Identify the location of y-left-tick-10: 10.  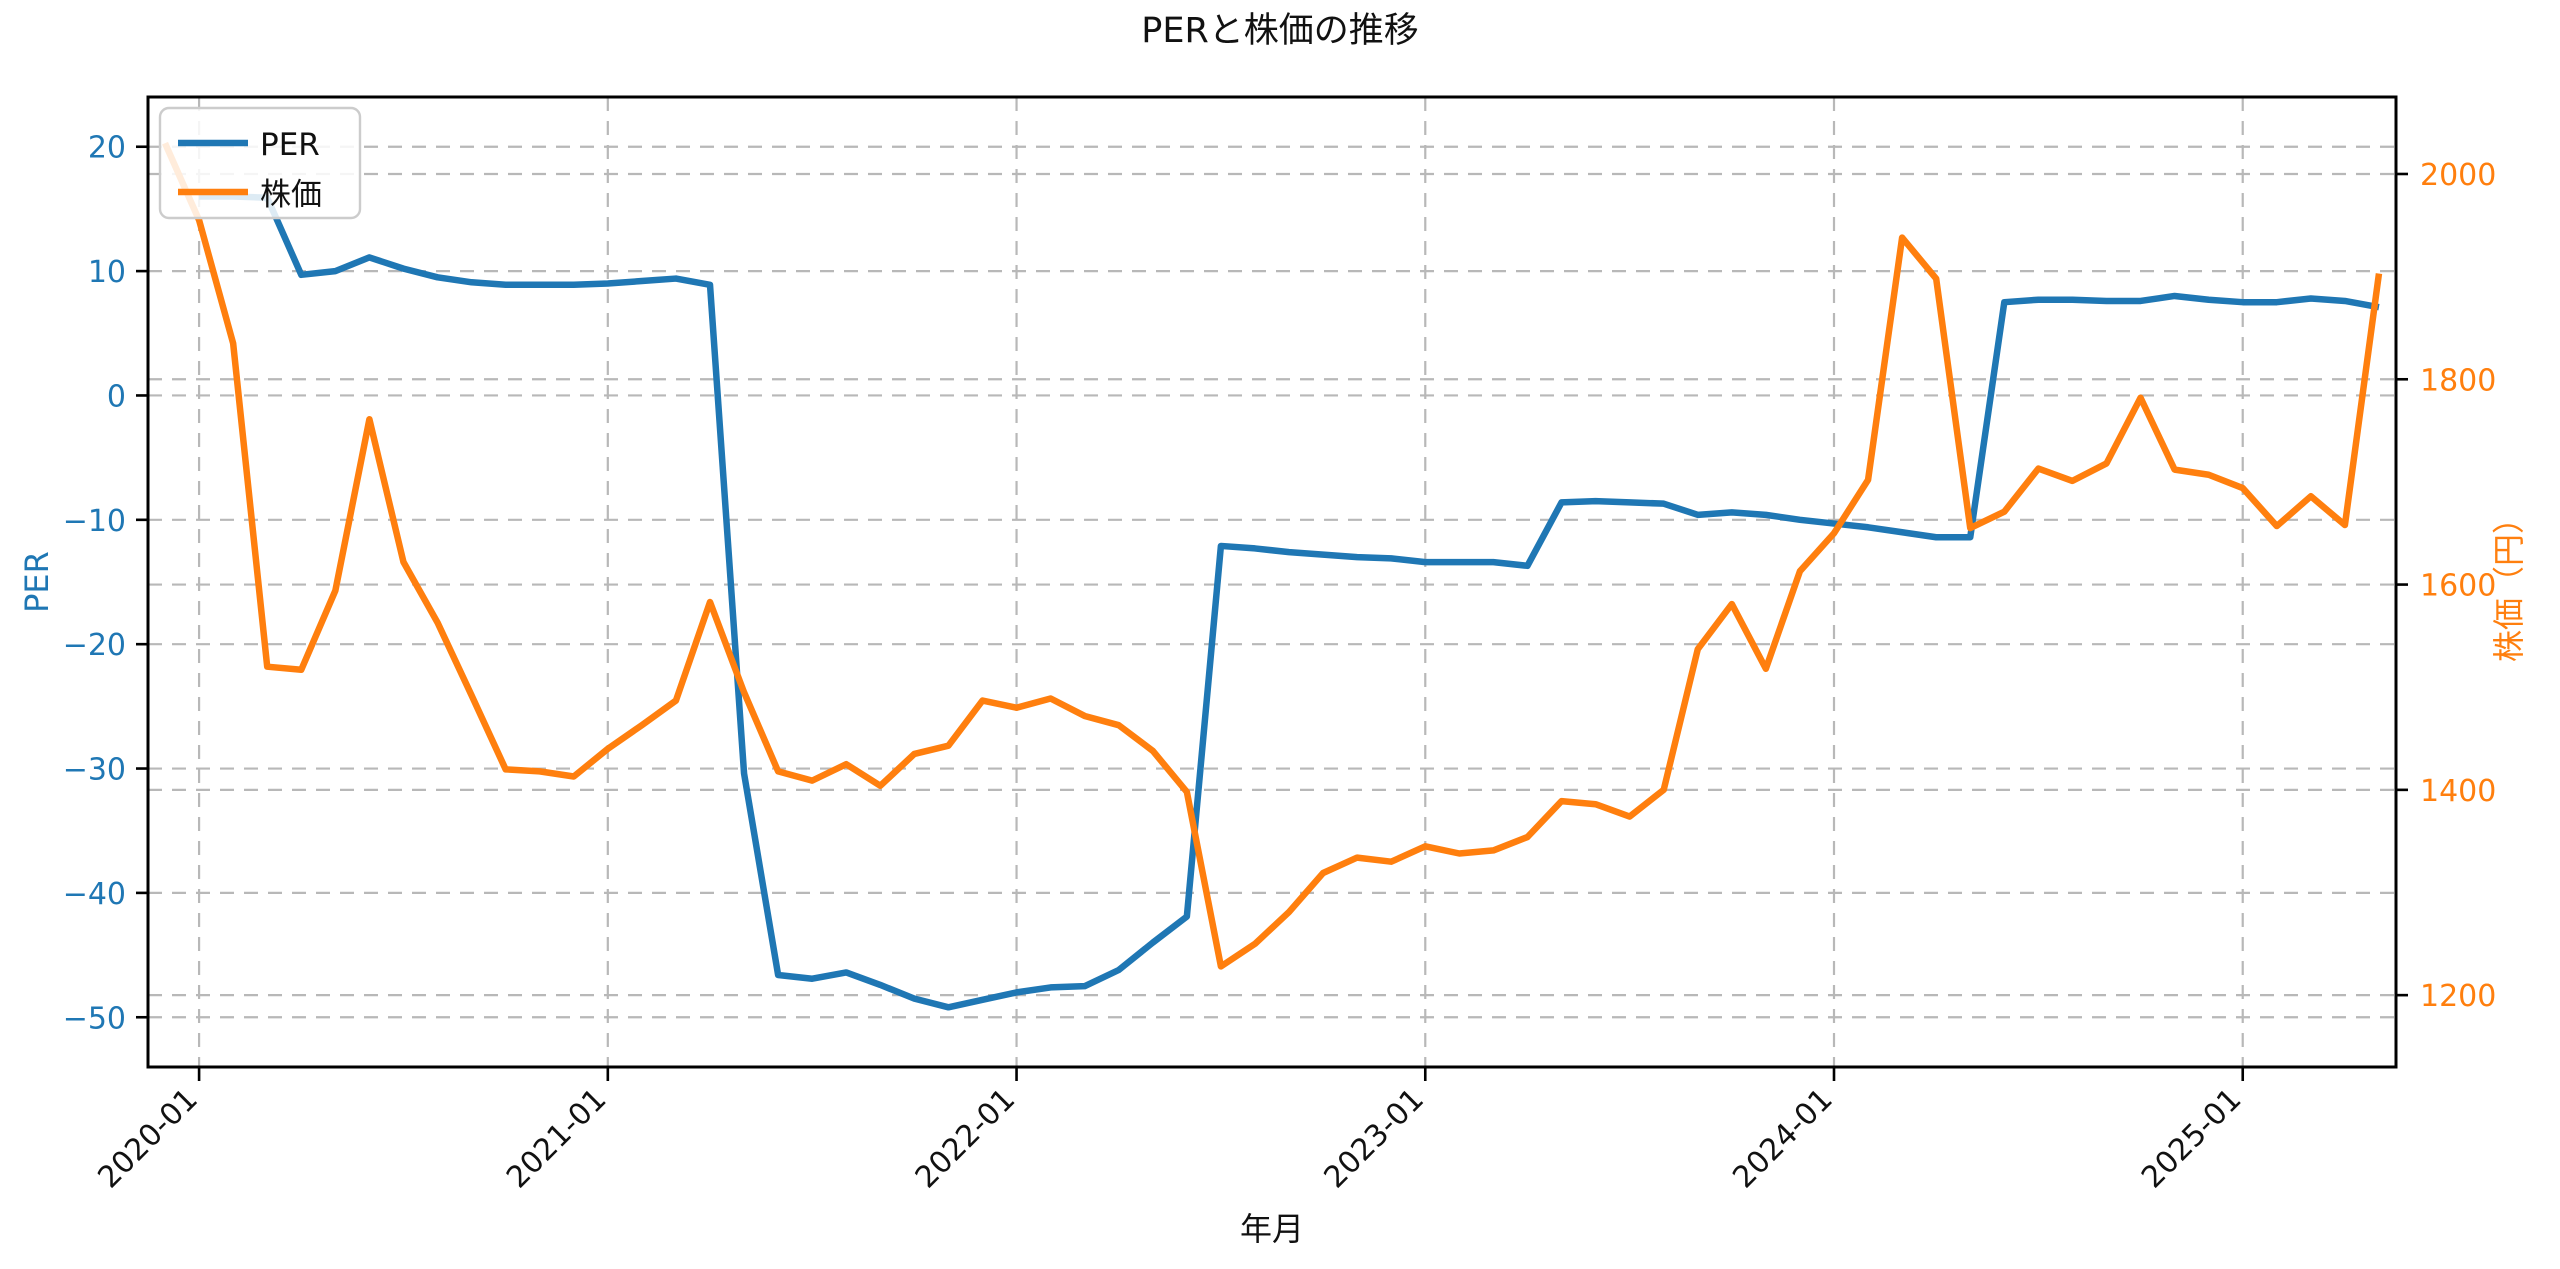
(107, 272).